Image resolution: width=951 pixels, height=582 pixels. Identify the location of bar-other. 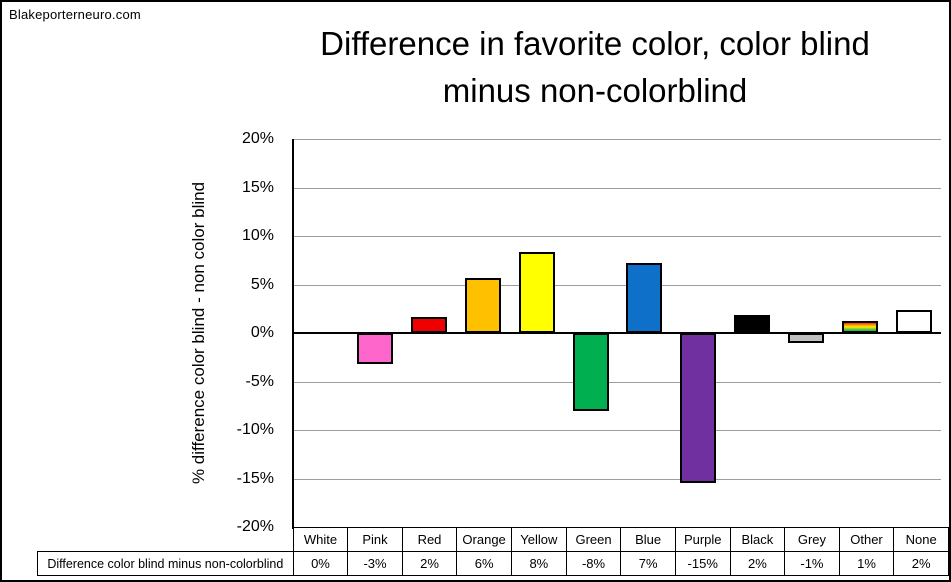
(860, 327).